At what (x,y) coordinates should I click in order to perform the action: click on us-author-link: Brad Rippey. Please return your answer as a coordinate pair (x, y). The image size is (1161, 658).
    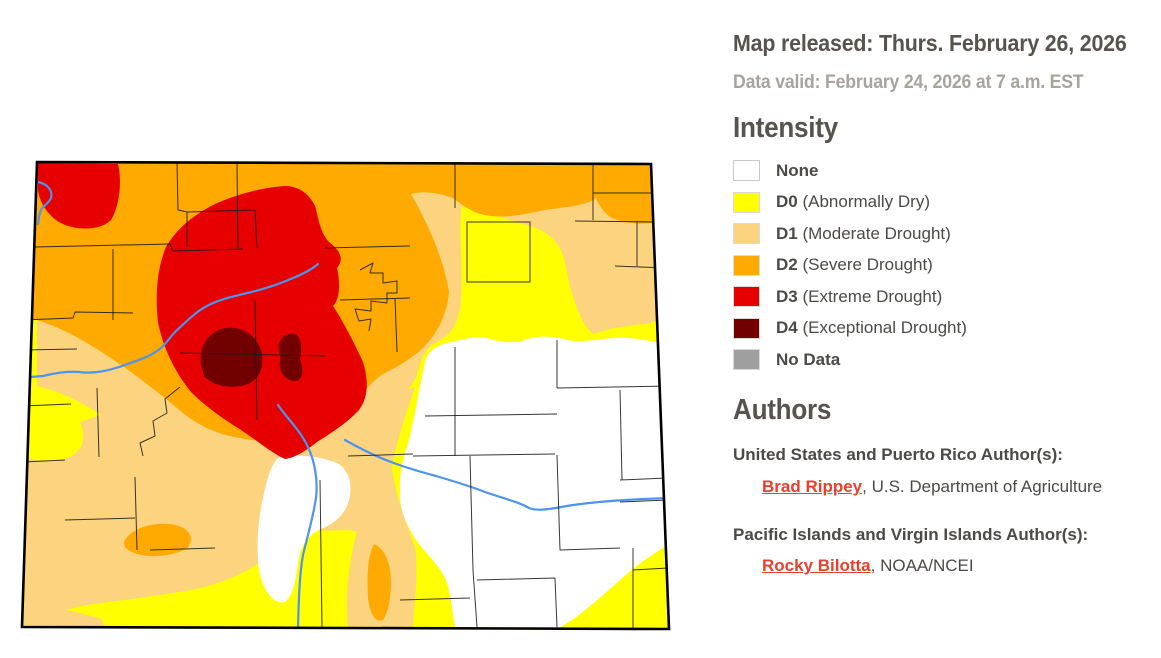
    Looking at the image, I should click on (812, 486).